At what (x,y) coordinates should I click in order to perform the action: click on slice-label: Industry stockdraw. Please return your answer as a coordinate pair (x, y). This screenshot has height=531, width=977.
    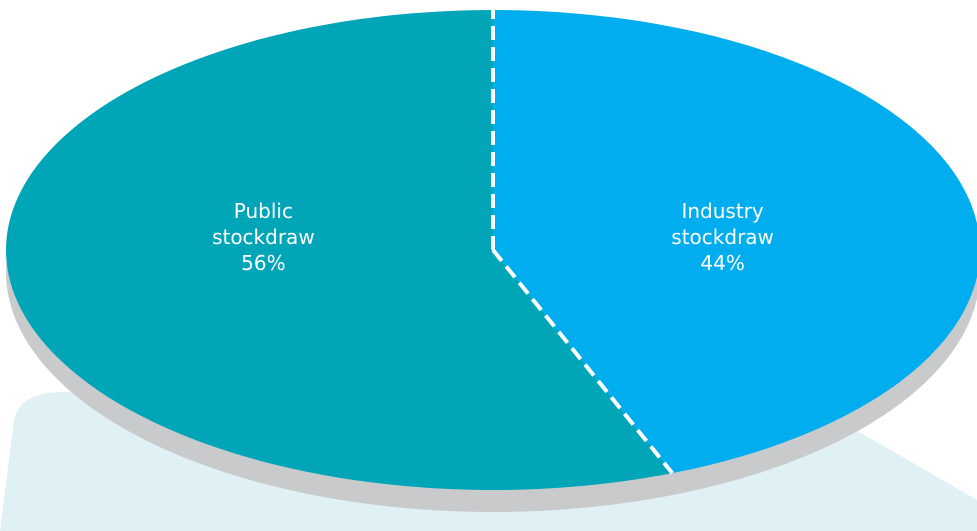
    Looking at the image, I should click on (722, 224).